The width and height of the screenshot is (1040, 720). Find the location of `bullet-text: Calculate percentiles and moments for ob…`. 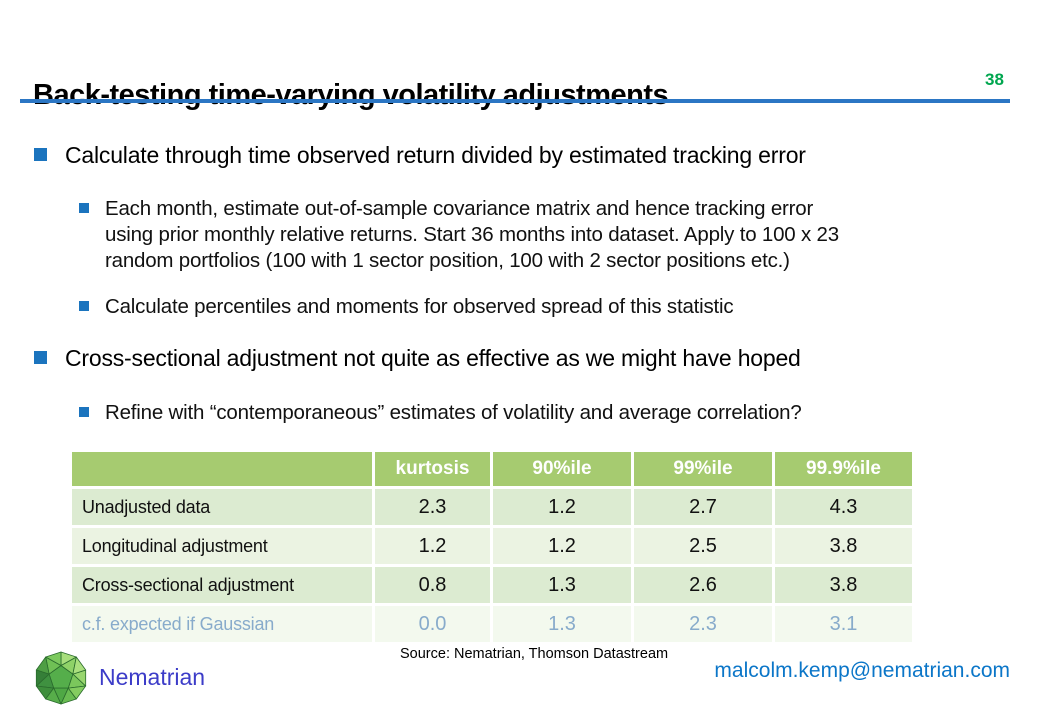

bullet-text: Calculate percentiles and moments for ob… is located at coordinates (419, 306).